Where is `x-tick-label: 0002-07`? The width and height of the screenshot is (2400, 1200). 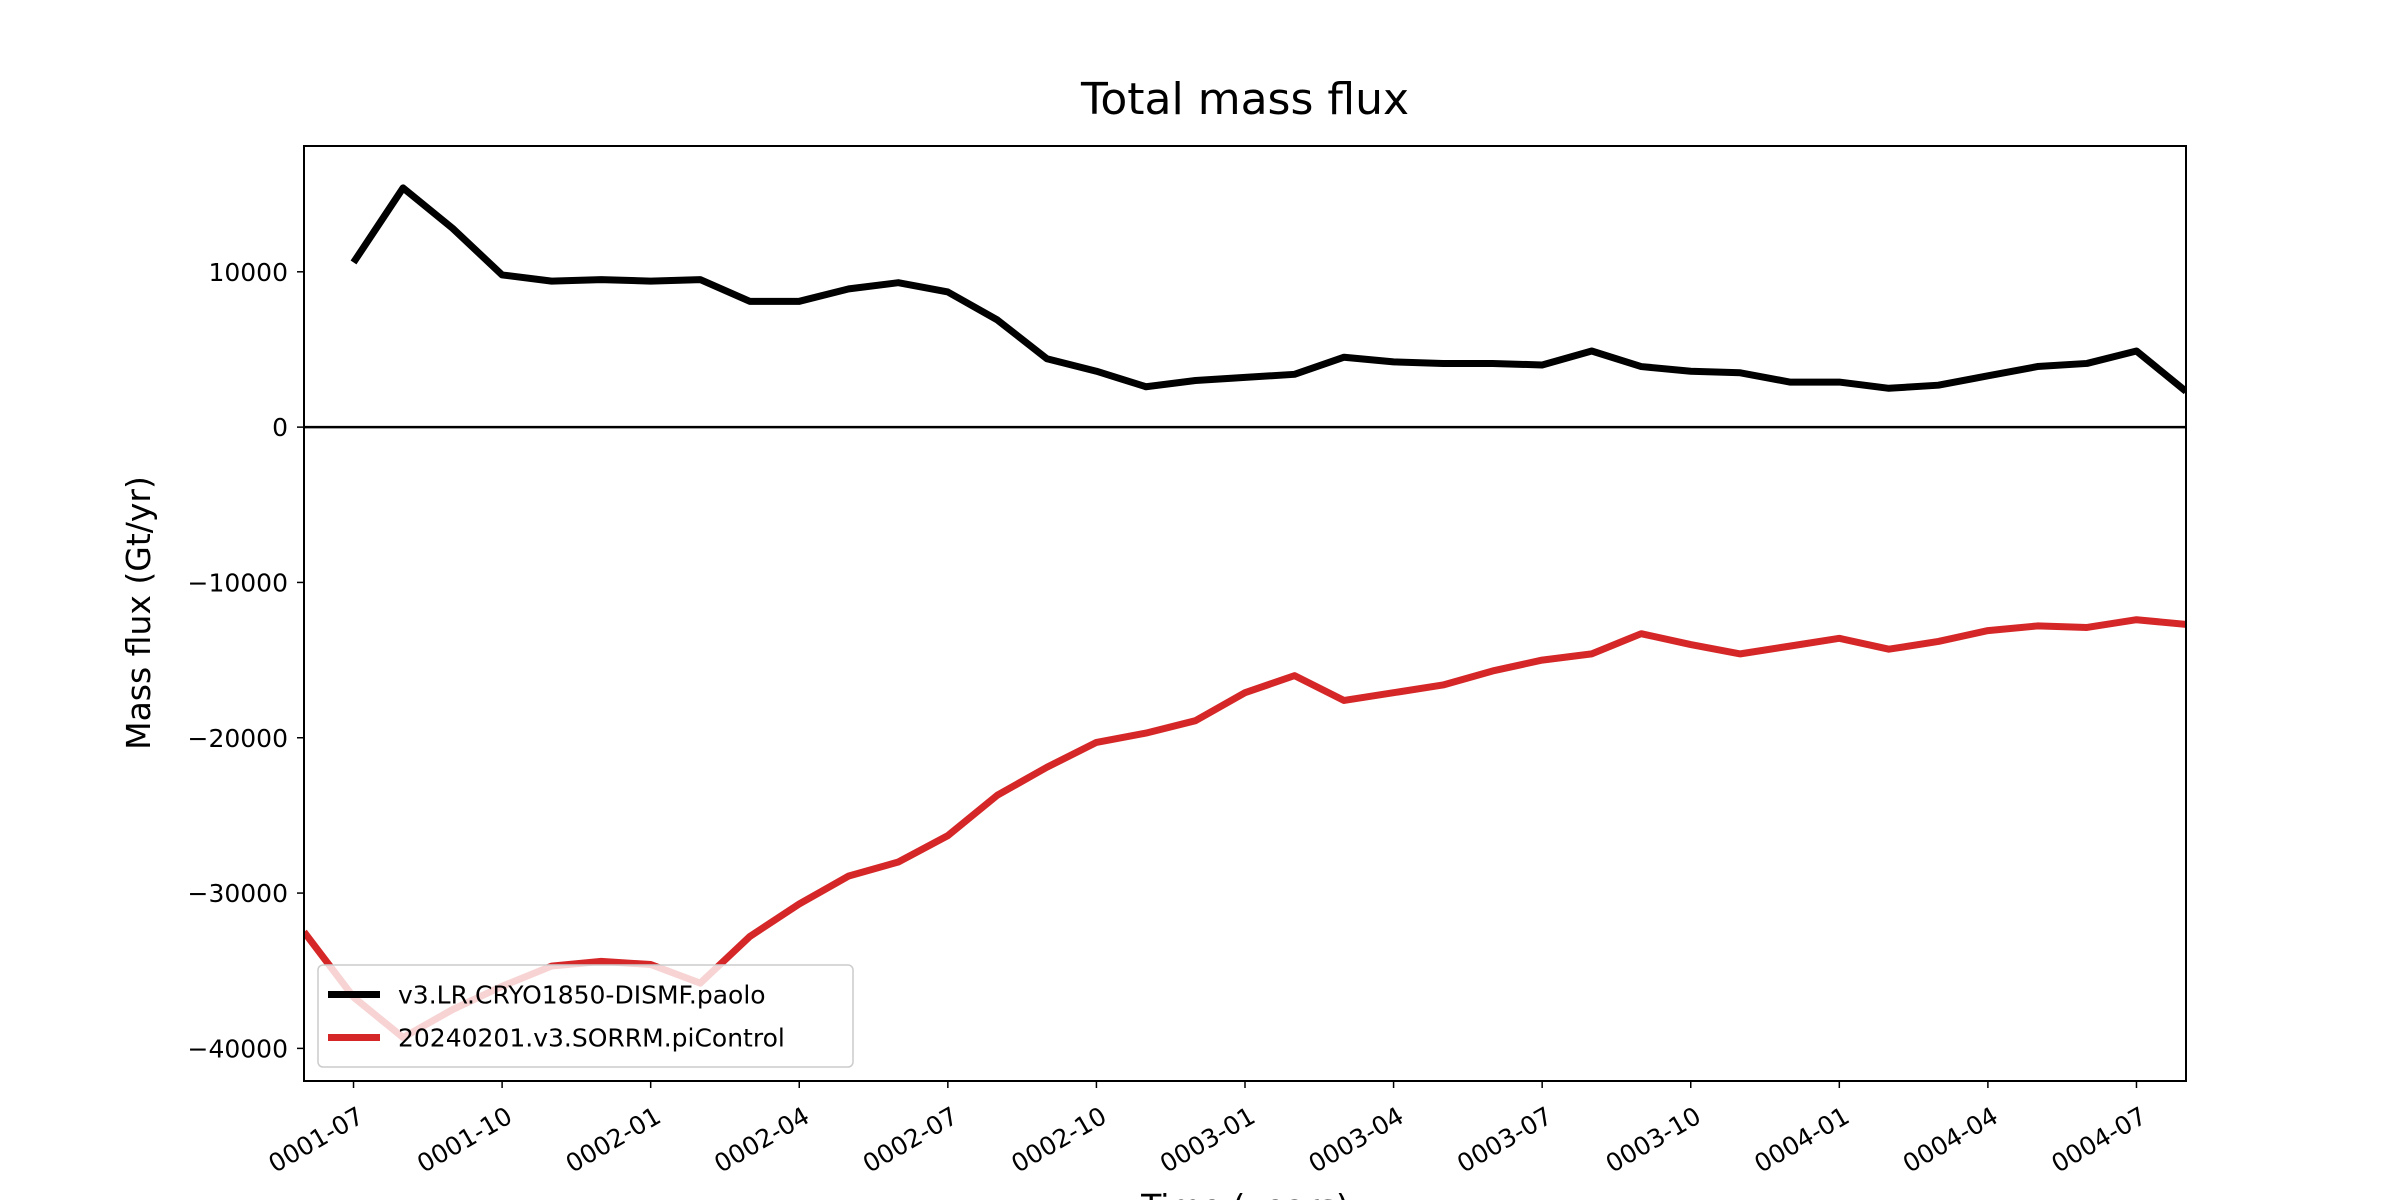
x-tick-label: 0002-07 is located at coordinates (910, 1139).